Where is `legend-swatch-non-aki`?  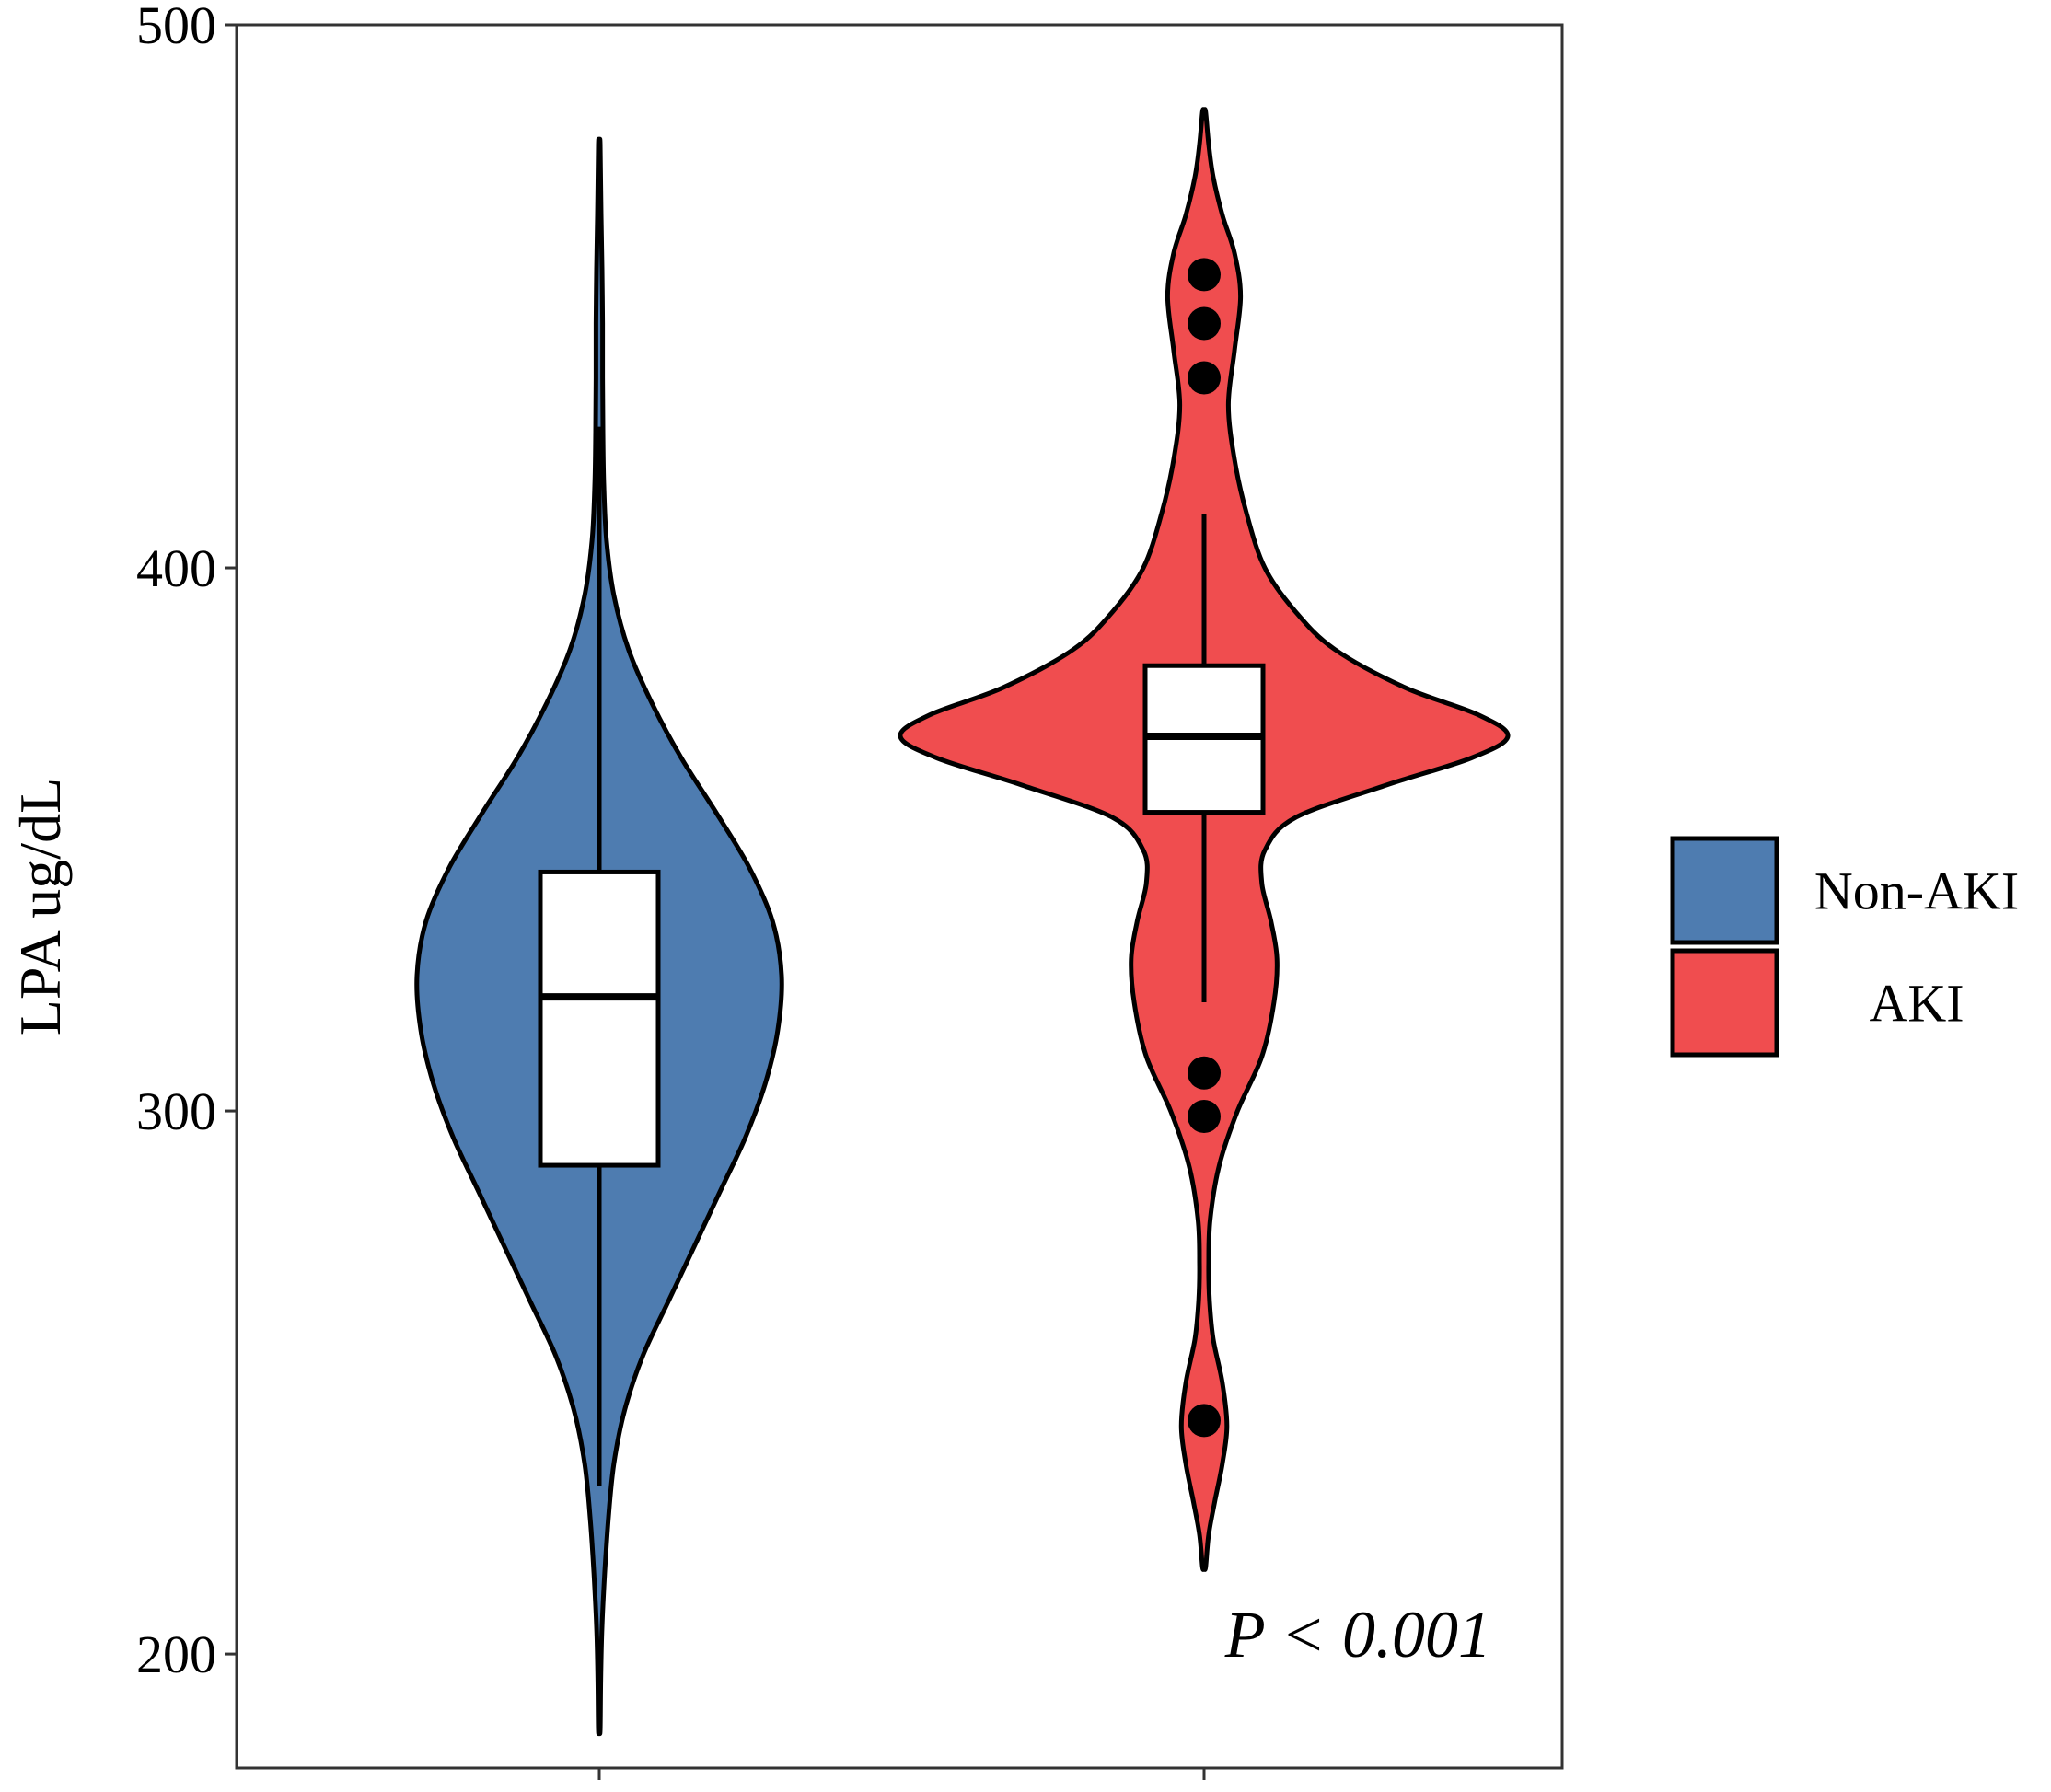
legend-swatch-non-aki is located at coordinates (1724, 891).